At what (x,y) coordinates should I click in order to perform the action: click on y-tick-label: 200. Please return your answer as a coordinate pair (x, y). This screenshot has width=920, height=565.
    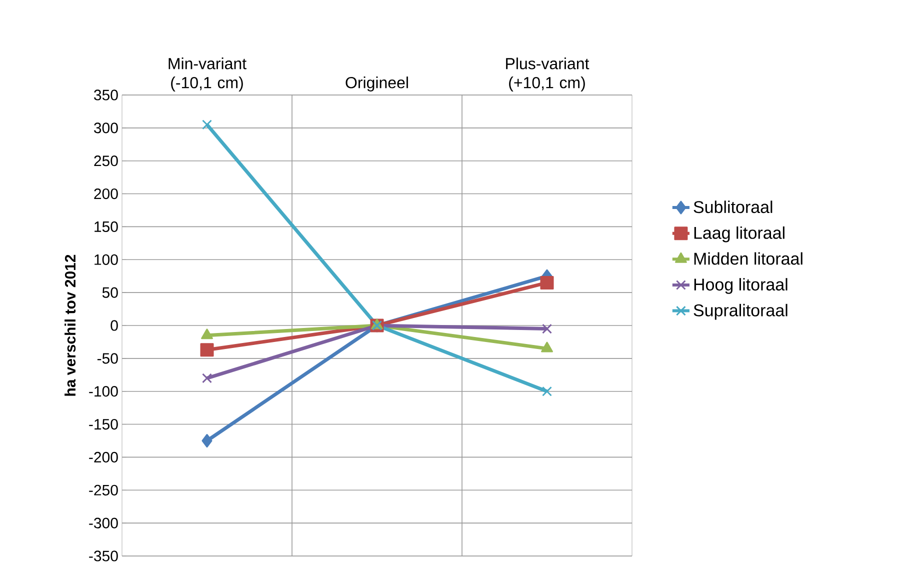
    Looking at the image, I should click on (106, 194).